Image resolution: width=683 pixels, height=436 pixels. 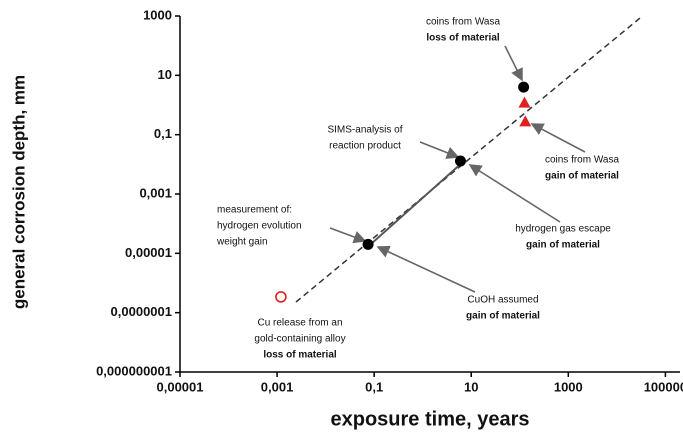 I want to click on x-tick-label: 100000, so click(x=663, y=386).